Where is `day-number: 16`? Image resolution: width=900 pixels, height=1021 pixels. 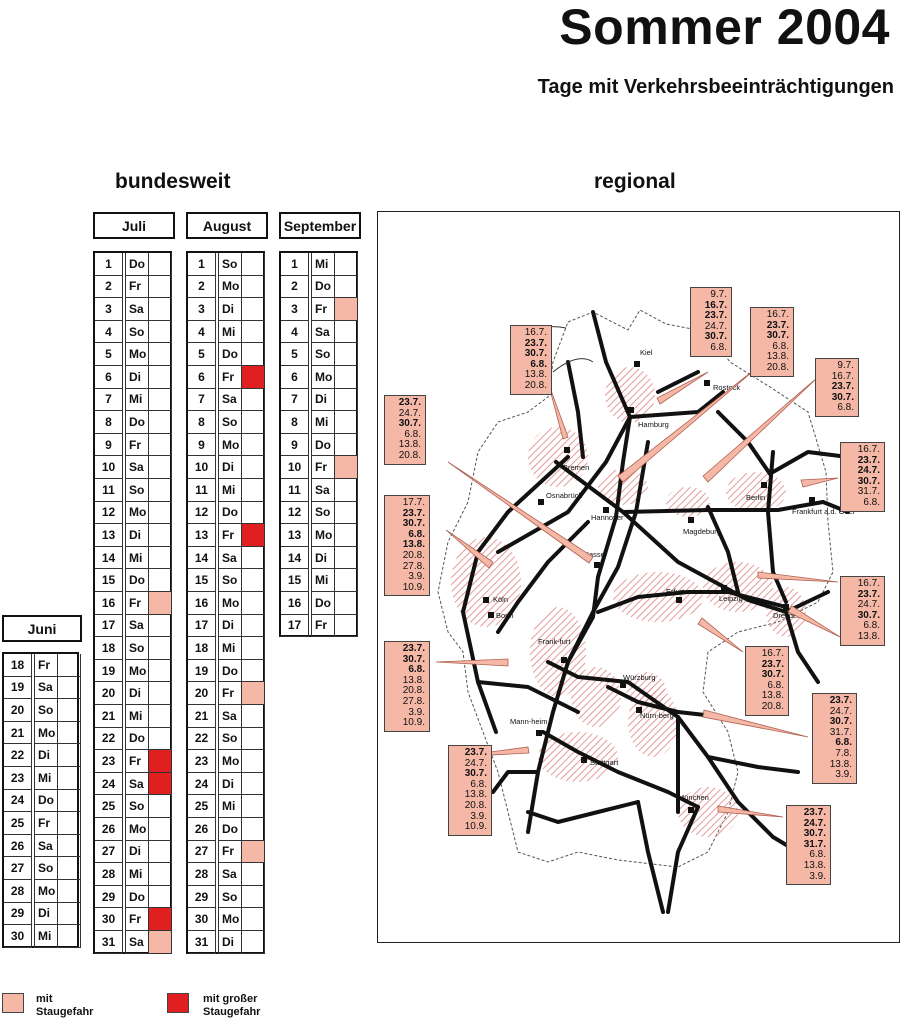
day-number: 16 is located at coordinates (202, 603).